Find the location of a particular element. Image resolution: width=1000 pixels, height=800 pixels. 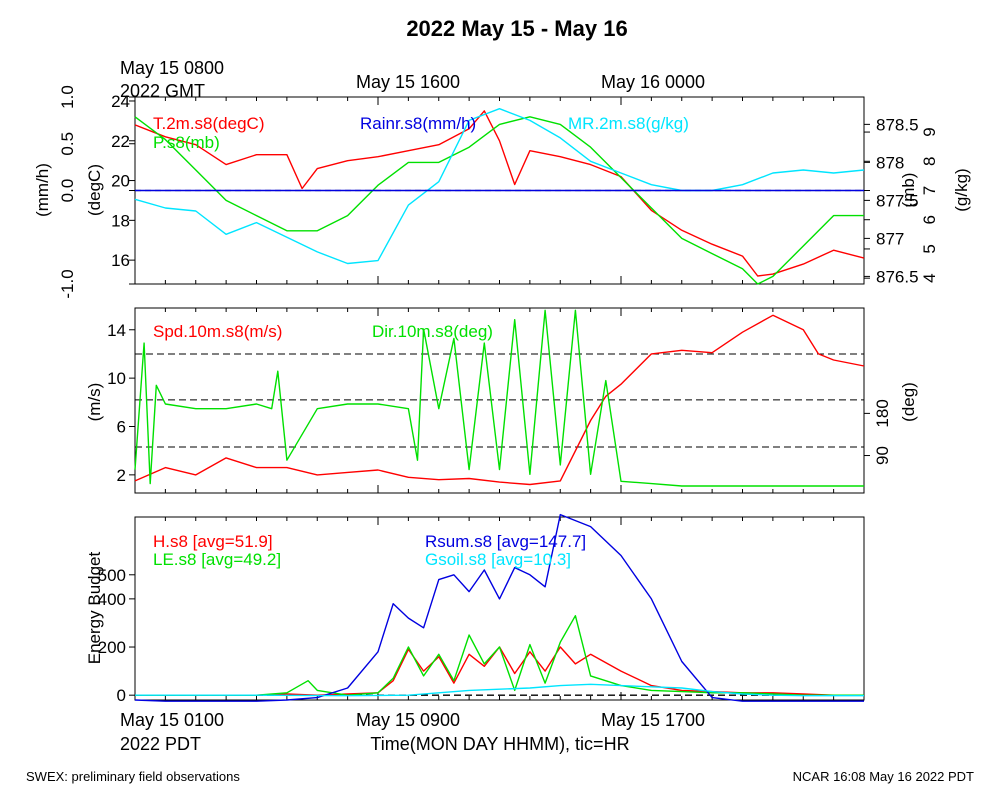

rain-axis-label: (mm/h) is located at coordinates (42, 190).